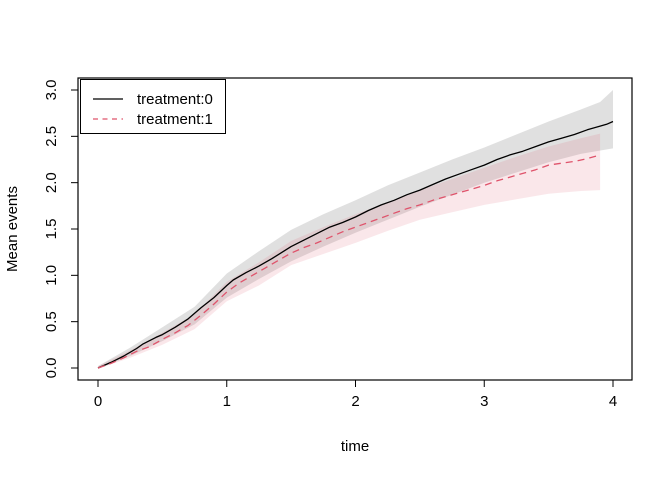 This screenshot has width=672, height=480. What do you see at coordinates (355, 401) in the screenshot?
I see `x-tick-label: 2` at bounding box center [355, 401].